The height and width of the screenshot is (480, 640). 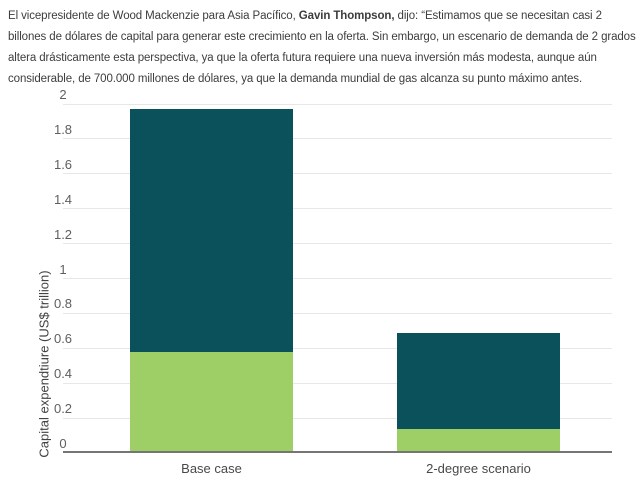 What do you see at coordinates (63, 234) in the screenshot?
I see `y-tick-label: 1.2` at bounding box center [63, 234].